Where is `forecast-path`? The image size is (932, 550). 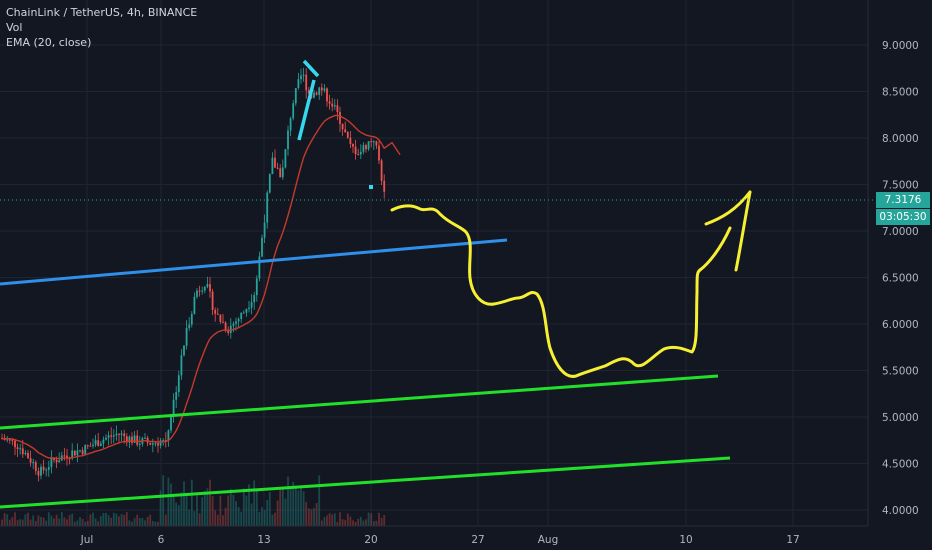 forecast-path is located at coordinates (546, 291).